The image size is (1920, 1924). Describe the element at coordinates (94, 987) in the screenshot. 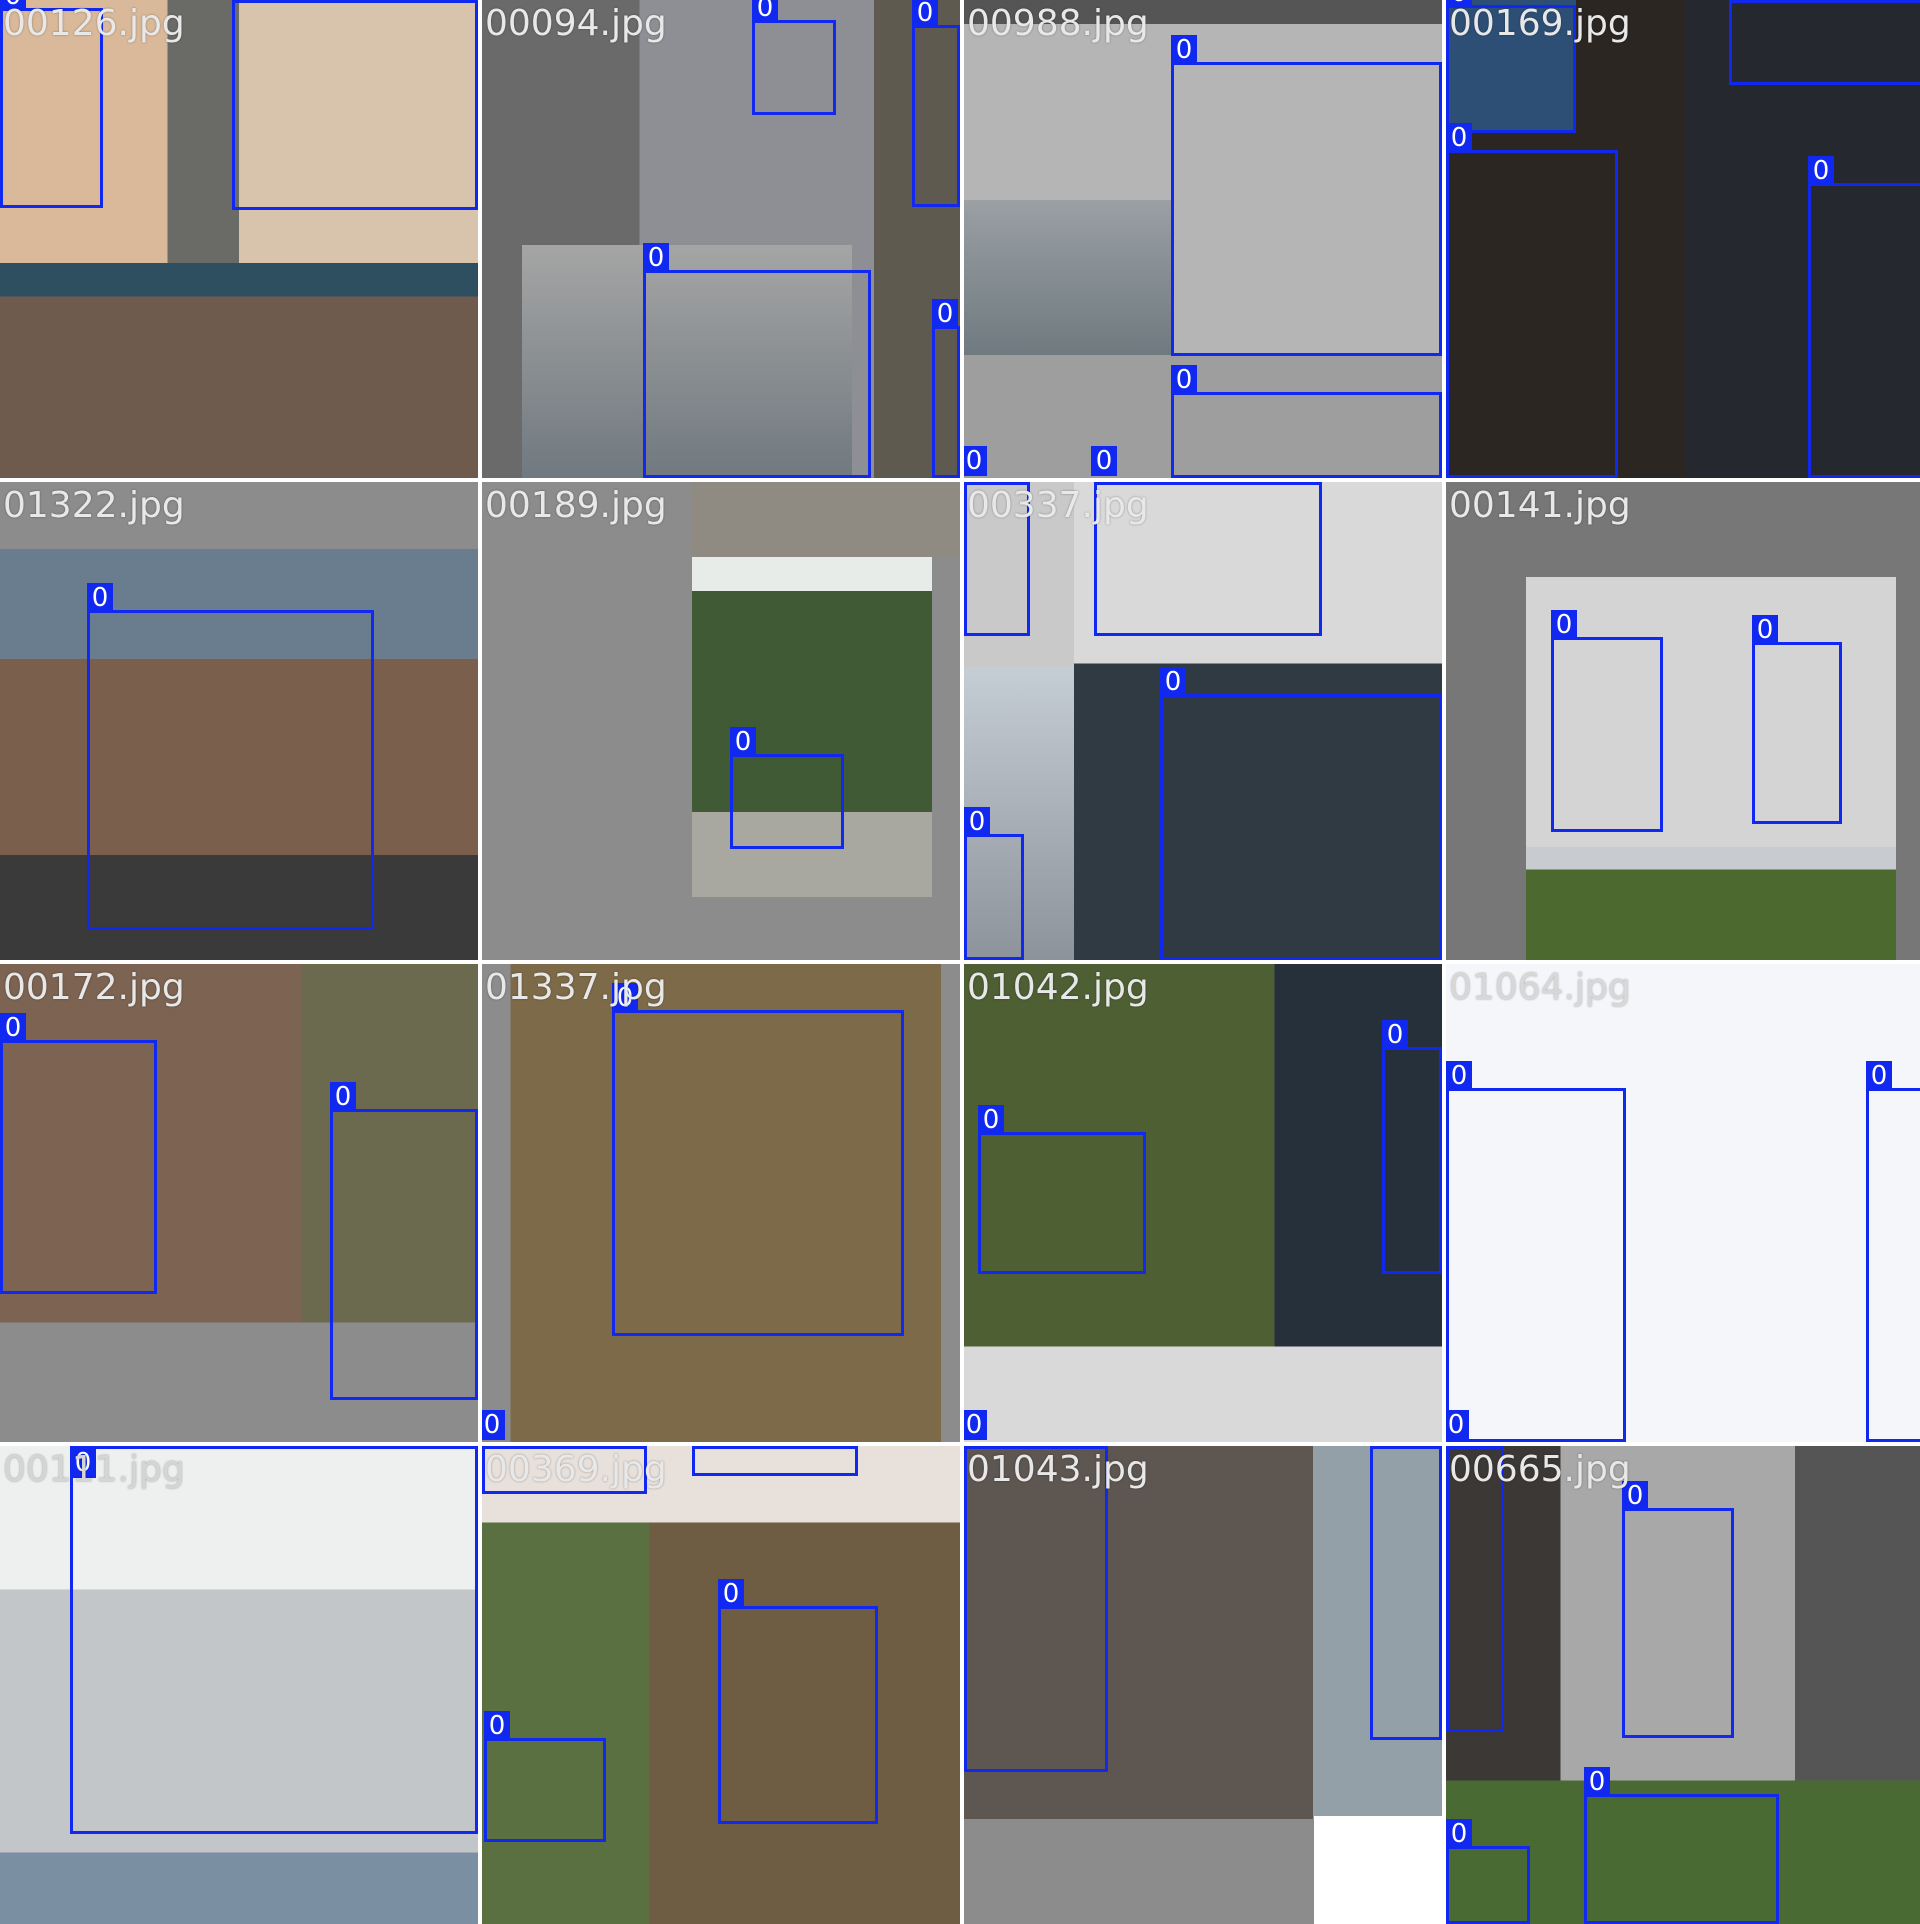

I see `image-filename: 00172.jpg` at that location.